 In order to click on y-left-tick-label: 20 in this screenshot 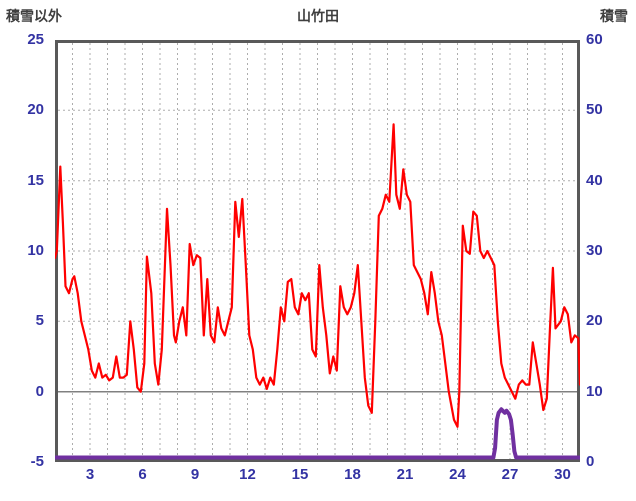, I will do `click(35, 110)`.